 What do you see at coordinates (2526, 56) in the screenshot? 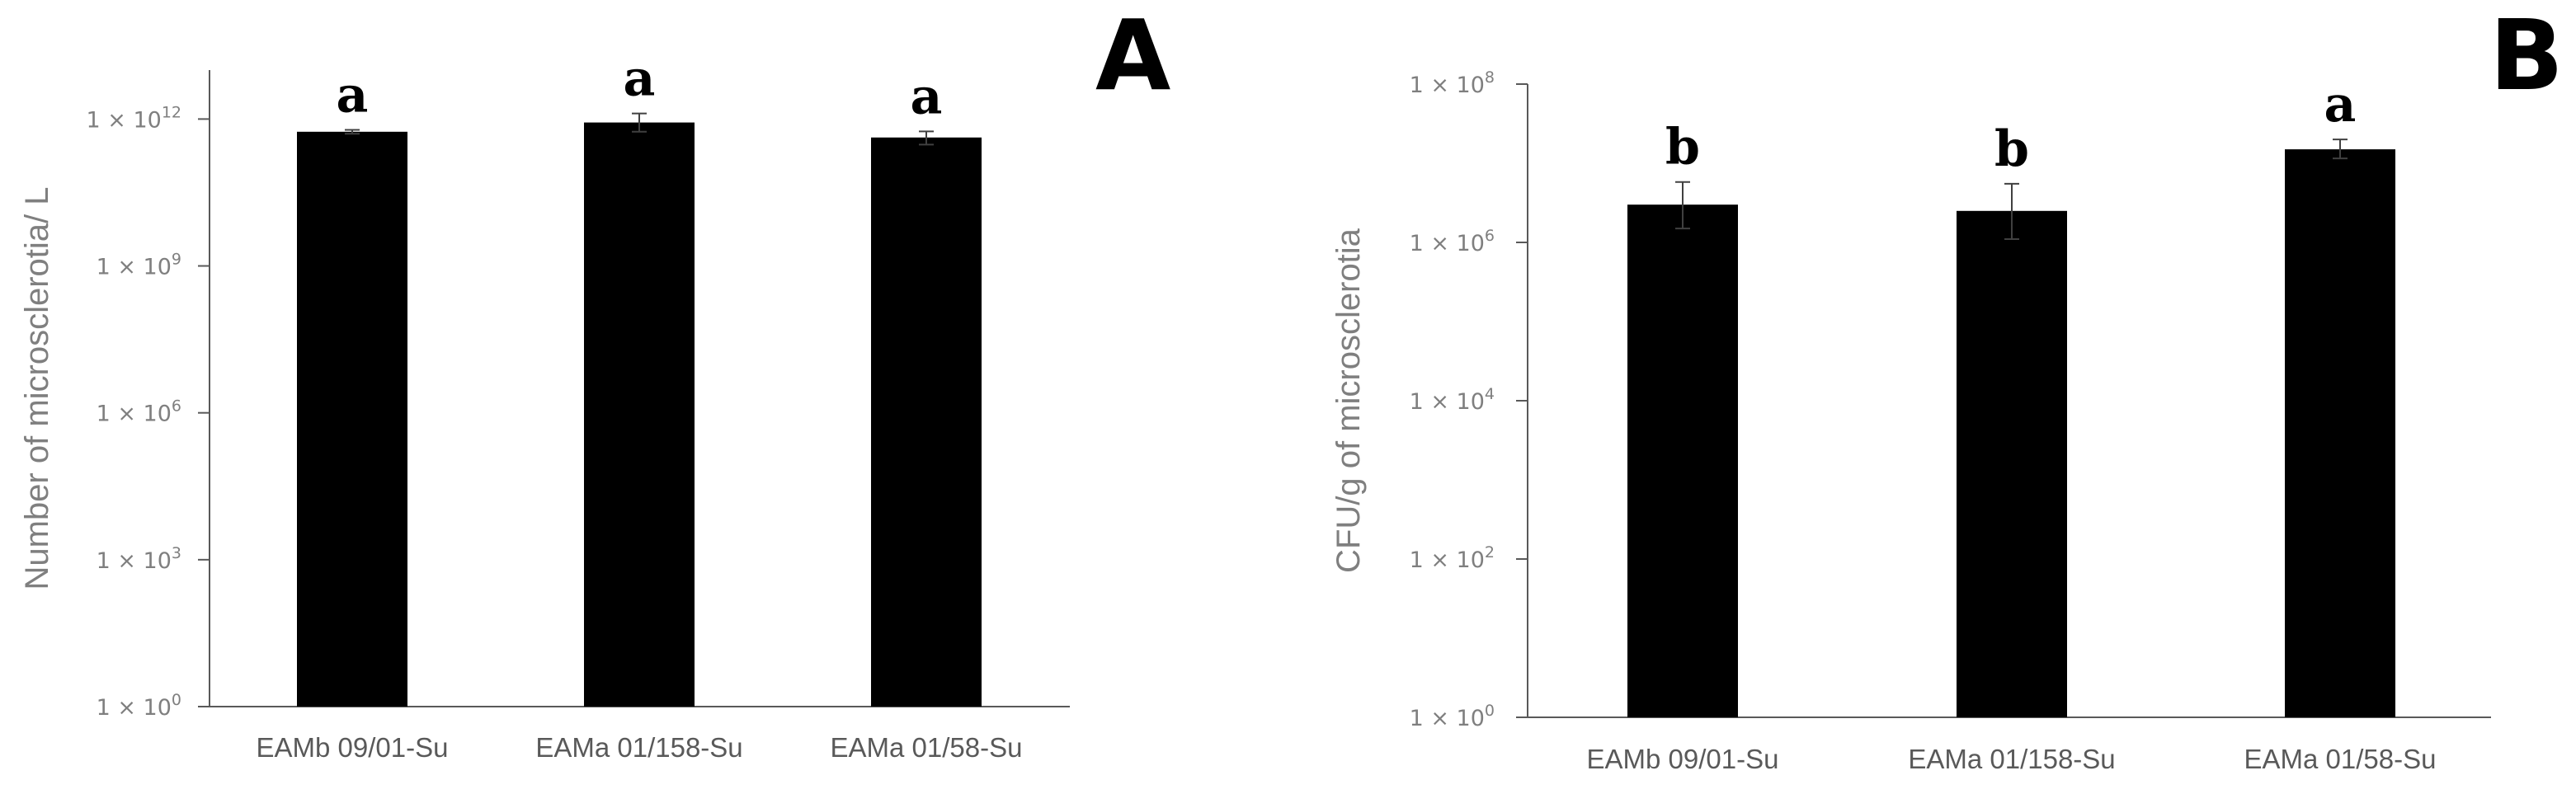
I see `panel-letter-b: B` at bounding box center [2526, 56].